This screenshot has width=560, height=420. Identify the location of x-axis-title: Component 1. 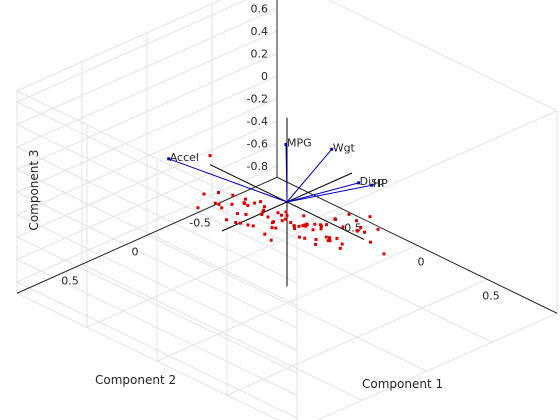
(402, 384).